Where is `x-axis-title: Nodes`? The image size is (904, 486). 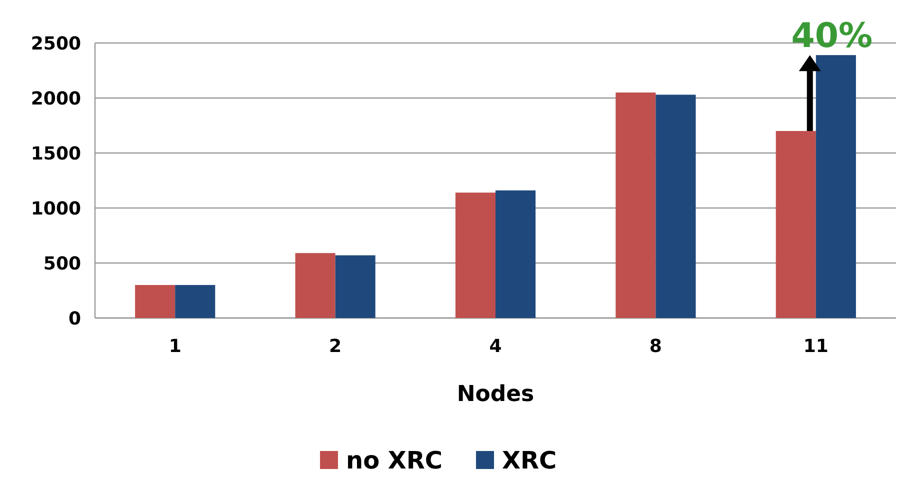 x-axis-title: Nodes is located at coordinates (495, 394).